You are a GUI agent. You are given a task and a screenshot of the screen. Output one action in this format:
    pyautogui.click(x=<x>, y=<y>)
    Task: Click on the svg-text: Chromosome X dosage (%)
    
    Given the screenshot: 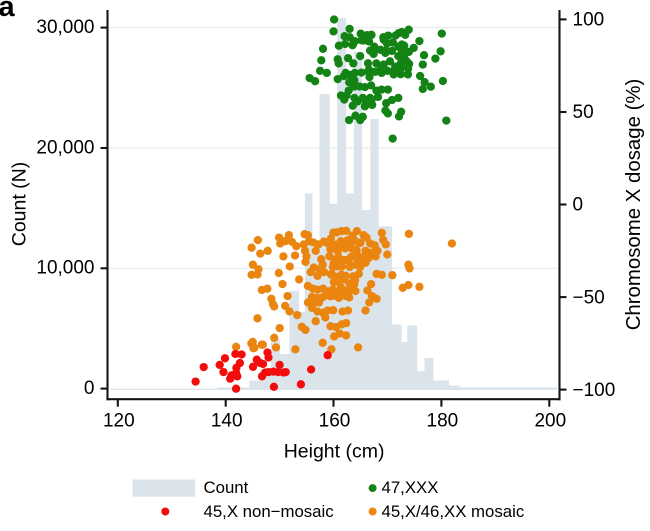 What is the action you would take?
    pyautogui.click(x=634, y=205)
    